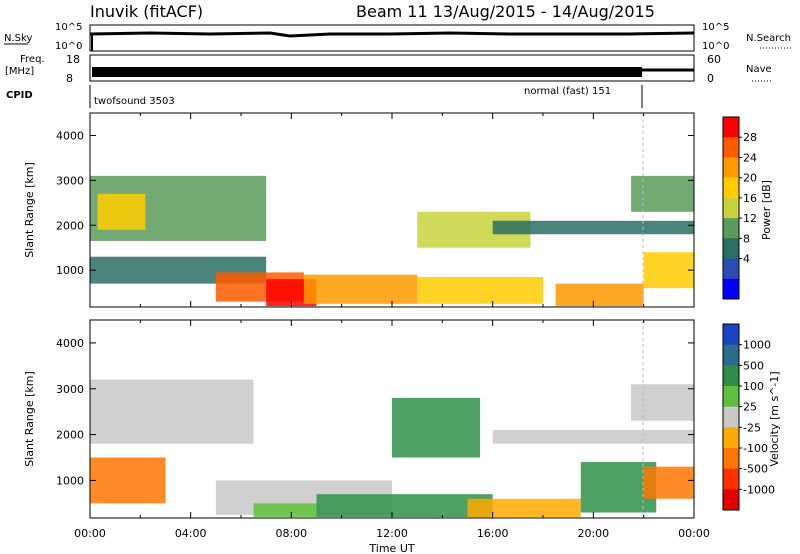 Image resolution: width=800 pixels, height=554 pixels. Describe the element at coordinates (18, 38) in the screenshot. I see `nsky-label: N.Sky` at that location.